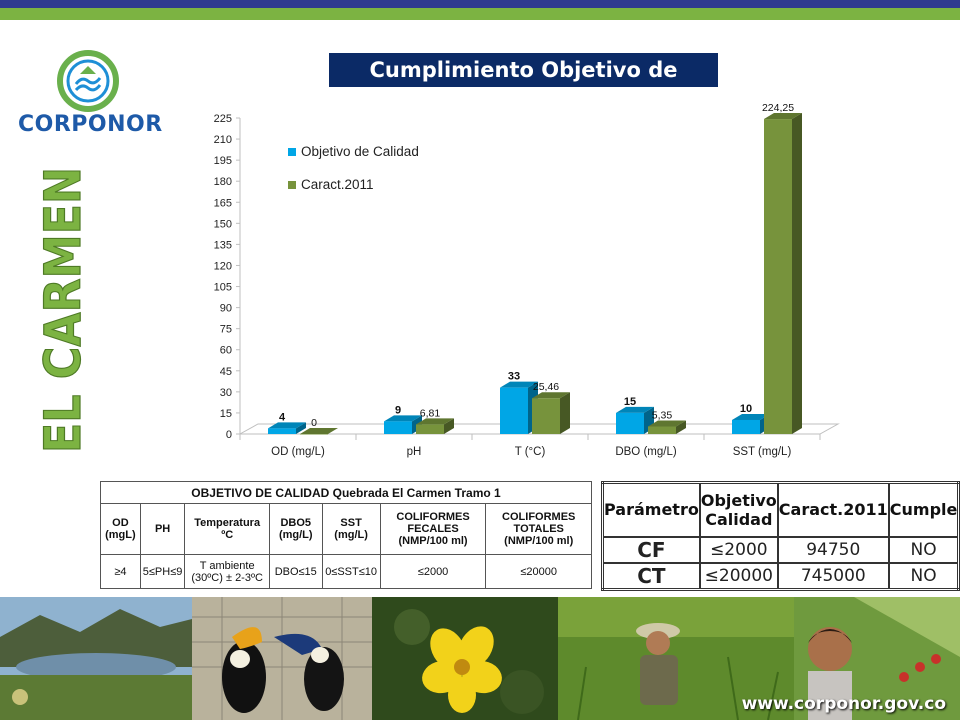 The width and height of the screenshot is (960, 720). Describe the element at coordinates (301, 428) in the screenshot. I see `bar-objetivo-side` at that location.